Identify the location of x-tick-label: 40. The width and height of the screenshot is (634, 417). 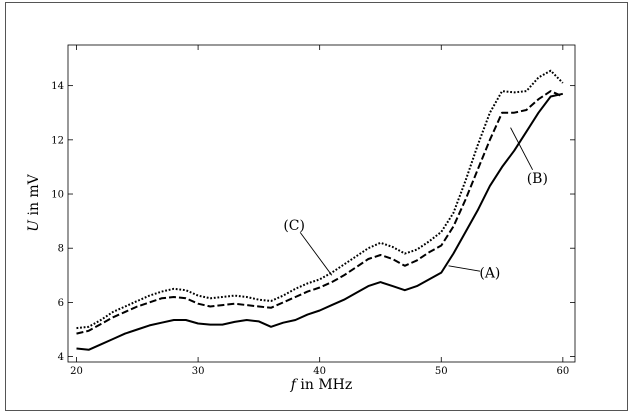
(319, 371).